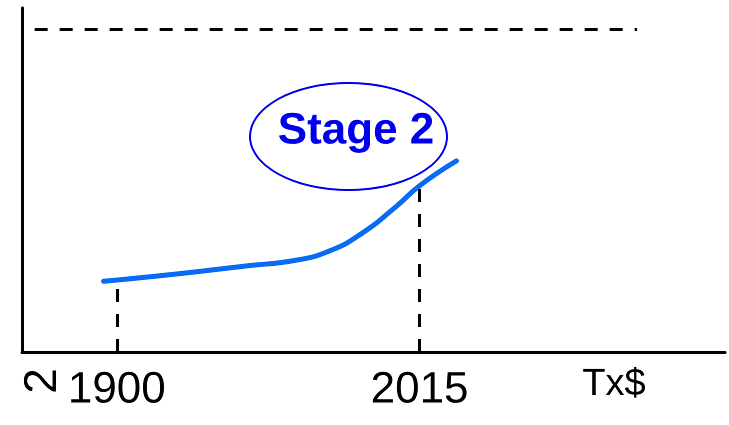 The image size is (729, 425). Describe the element at coordinates (40, 381) in the screenshot. I see `y-axis-title: 2` at that location.